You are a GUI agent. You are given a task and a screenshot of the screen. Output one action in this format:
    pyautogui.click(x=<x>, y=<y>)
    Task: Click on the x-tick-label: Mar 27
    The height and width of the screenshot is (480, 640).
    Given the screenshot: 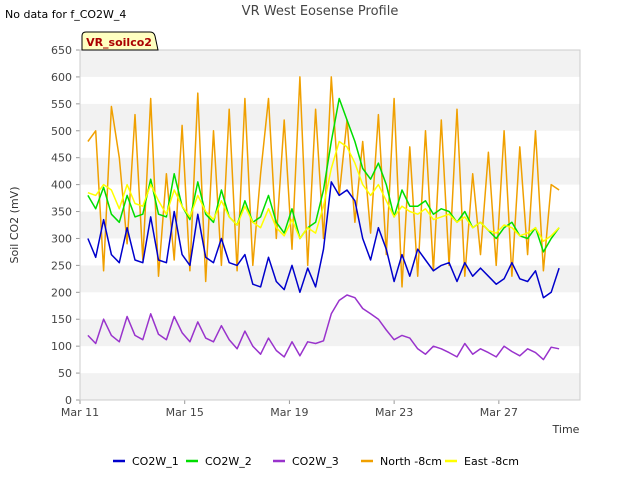 What is the action you would take?
    pyautogui.click(x=499, y=412)
    